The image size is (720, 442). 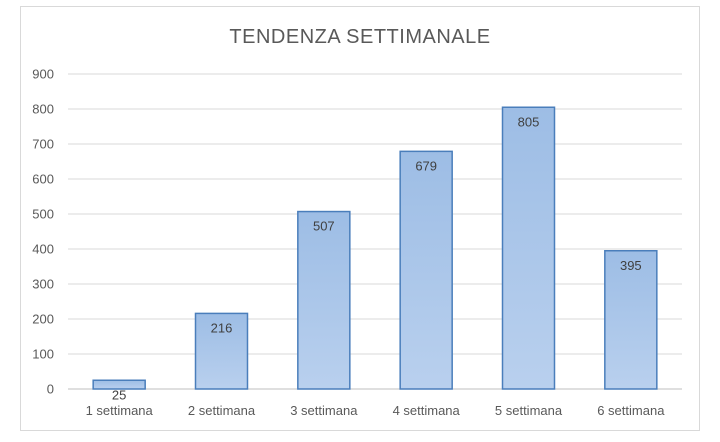 I want to click on data-label-6: 395, so click(x=631, y=265).